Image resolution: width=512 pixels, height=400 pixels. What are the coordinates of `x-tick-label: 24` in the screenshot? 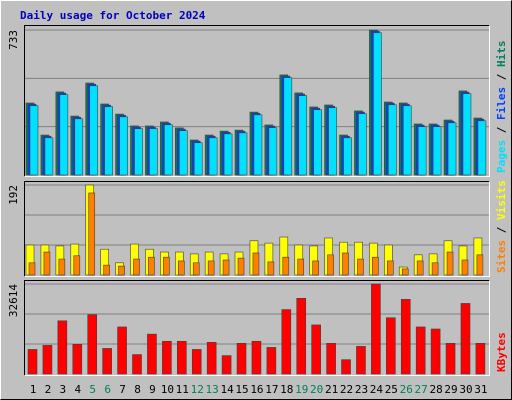 It's located at (377, 389).